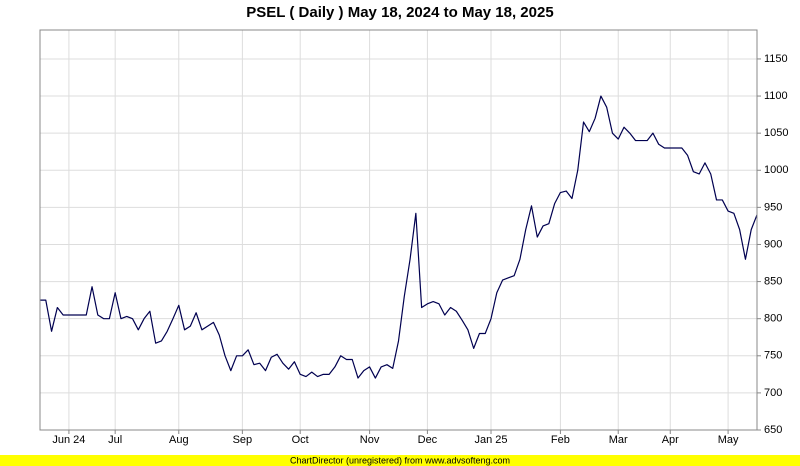 This screenshot has height=466, width=800. Describe the element at coordinates (773, 430) in the screenshot. I see `y-tick-label: 650` at that location.